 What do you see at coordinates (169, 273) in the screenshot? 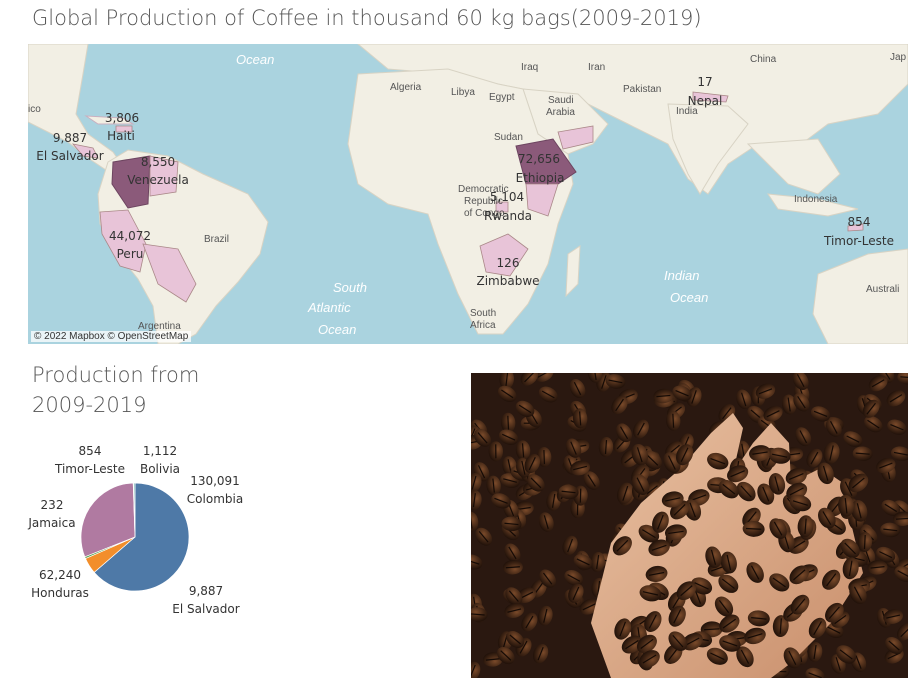
I see `region-bolivia` at bounding box center [169, 273].